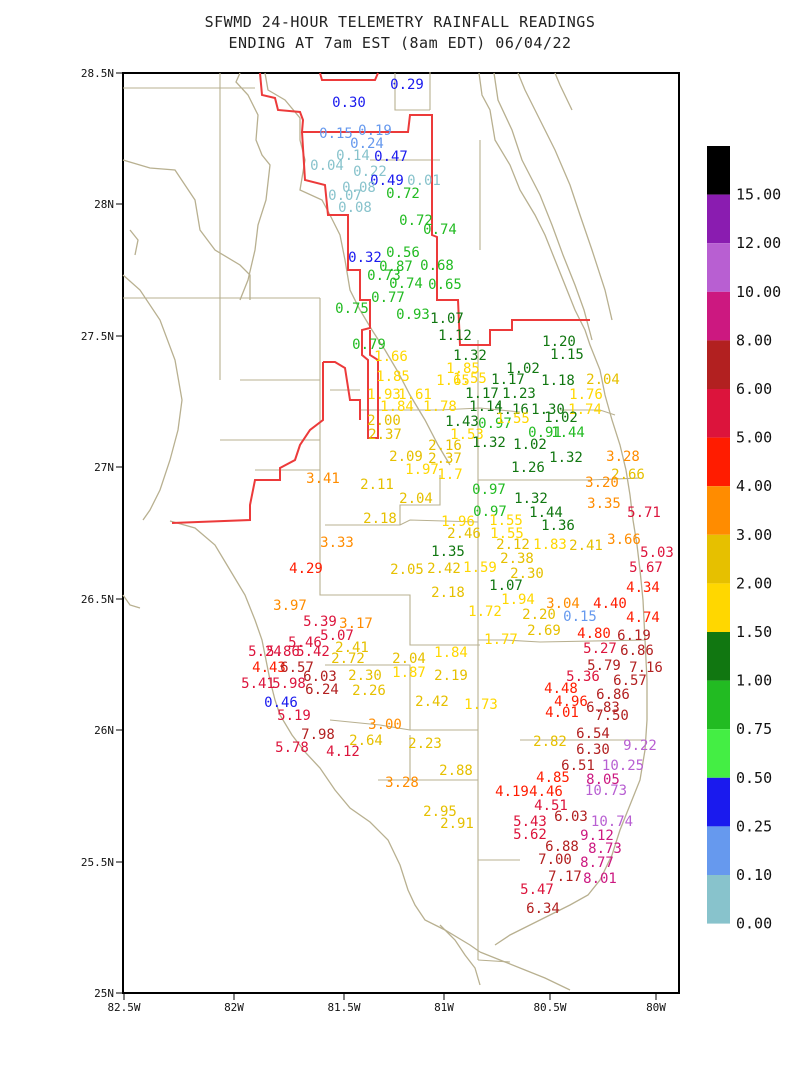 The height and width of the screenshot is (1066, 800). Describe the element at coordinates (123, 1007) in the screenshot. I see `x-tick-label: 82.5W` at that location.